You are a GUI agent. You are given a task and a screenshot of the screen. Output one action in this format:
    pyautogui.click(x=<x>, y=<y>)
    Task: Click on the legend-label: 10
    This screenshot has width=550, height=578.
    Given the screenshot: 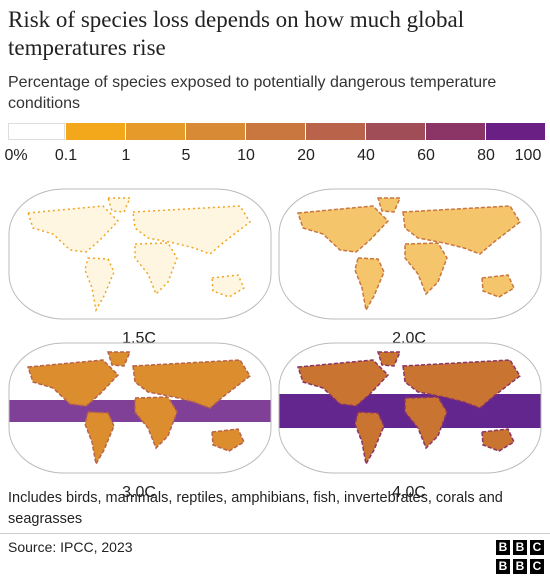 What is the action you would take?
    pyautogui.click(x=246, y=155)
    